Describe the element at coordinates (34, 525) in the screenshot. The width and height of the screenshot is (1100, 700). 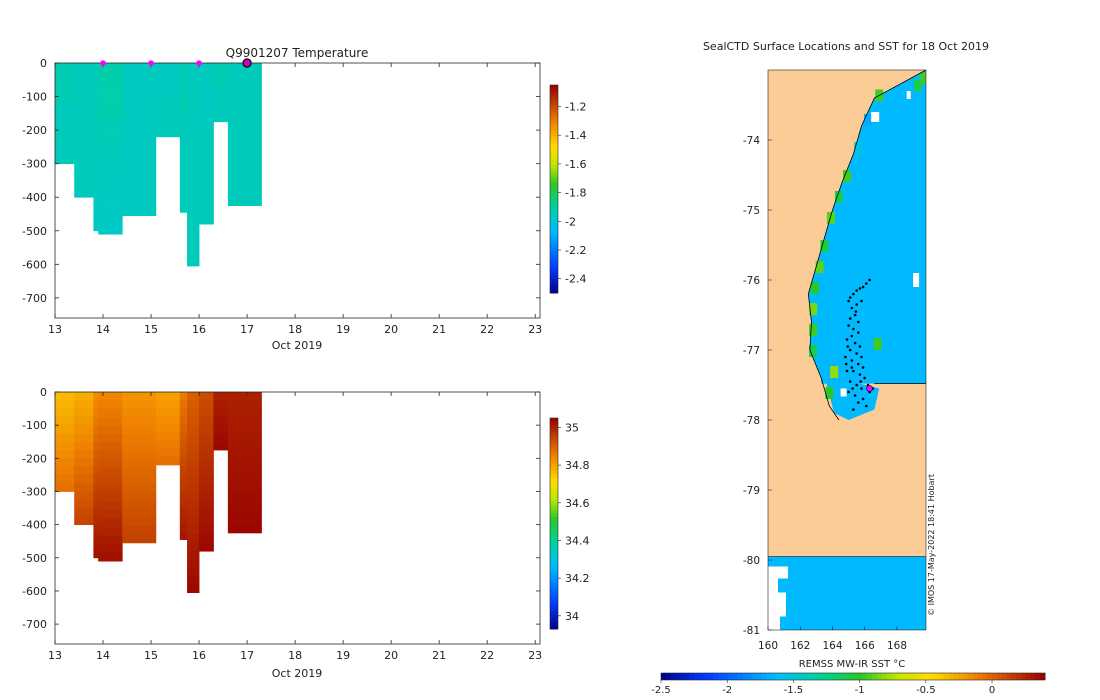
I see `y-tick-label: -400` at that location.